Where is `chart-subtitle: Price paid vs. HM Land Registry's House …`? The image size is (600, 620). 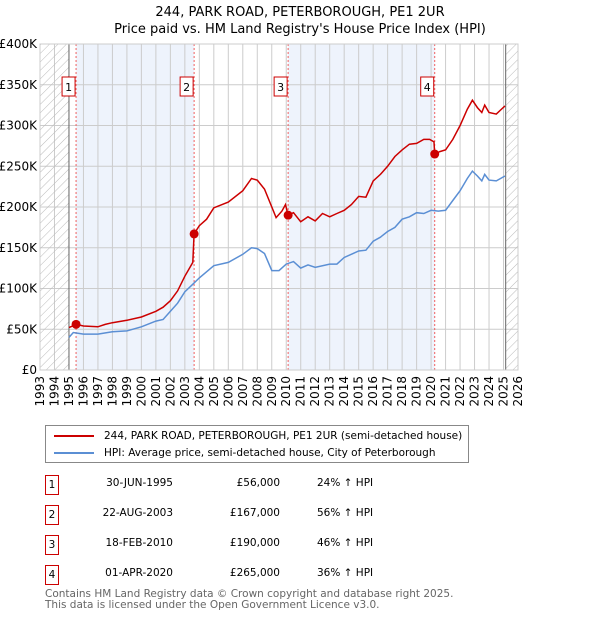
chart-subtitle: Price paid vs. HM Land Registry's House … is located at coordinates (300, 29).